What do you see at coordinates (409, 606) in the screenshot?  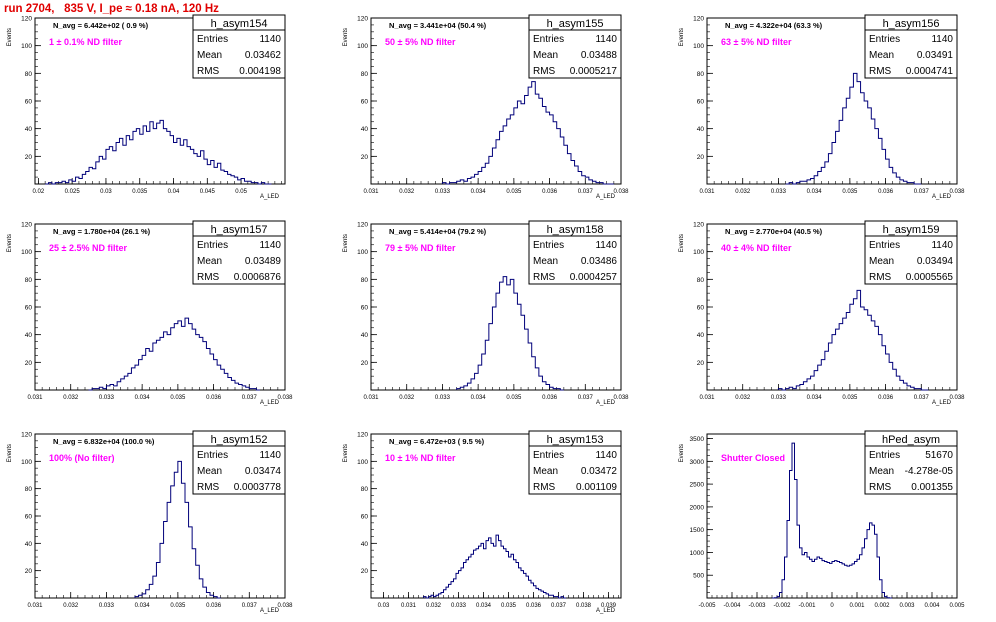 I see `x-tick-label: 0.031` at bounding box center [409, 606].